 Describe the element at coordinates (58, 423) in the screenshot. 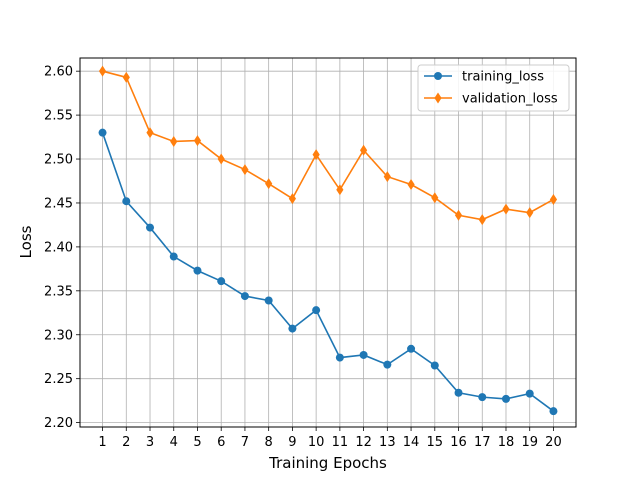

I see `y-tick-label: 2.20` at that location.